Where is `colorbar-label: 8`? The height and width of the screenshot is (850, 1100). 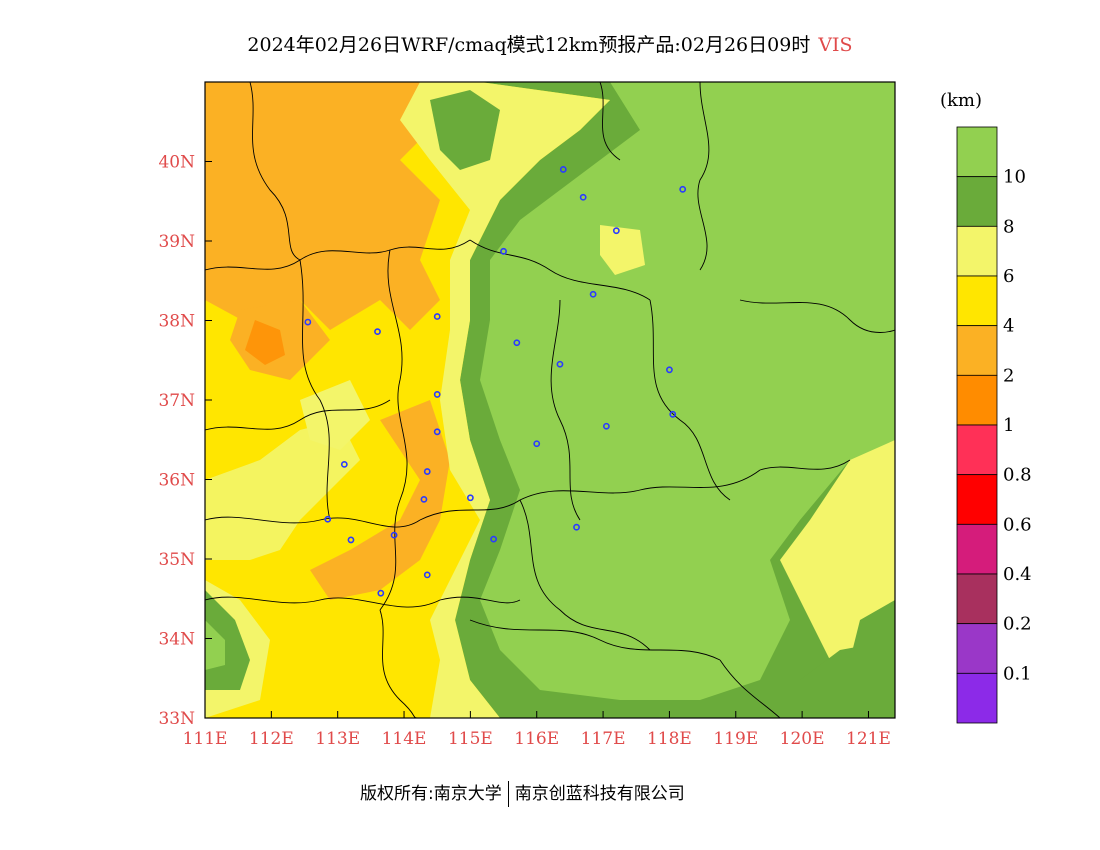
colorbar-label: 8 is located at coordinates (1008, 226).